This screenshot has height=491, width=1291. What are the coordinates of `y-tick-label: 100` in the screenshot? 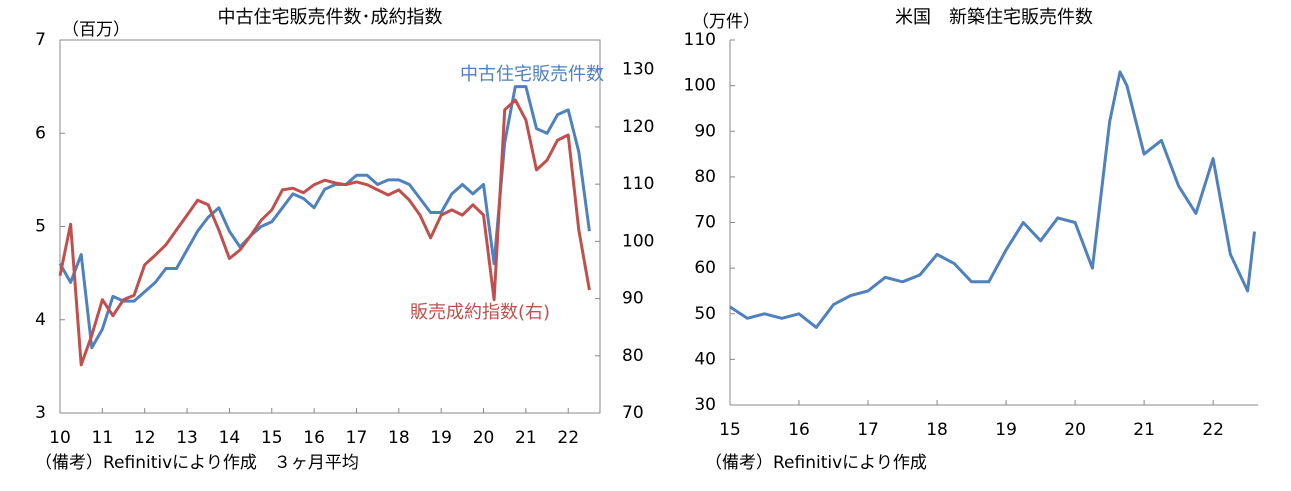 It's located at (700, 86).